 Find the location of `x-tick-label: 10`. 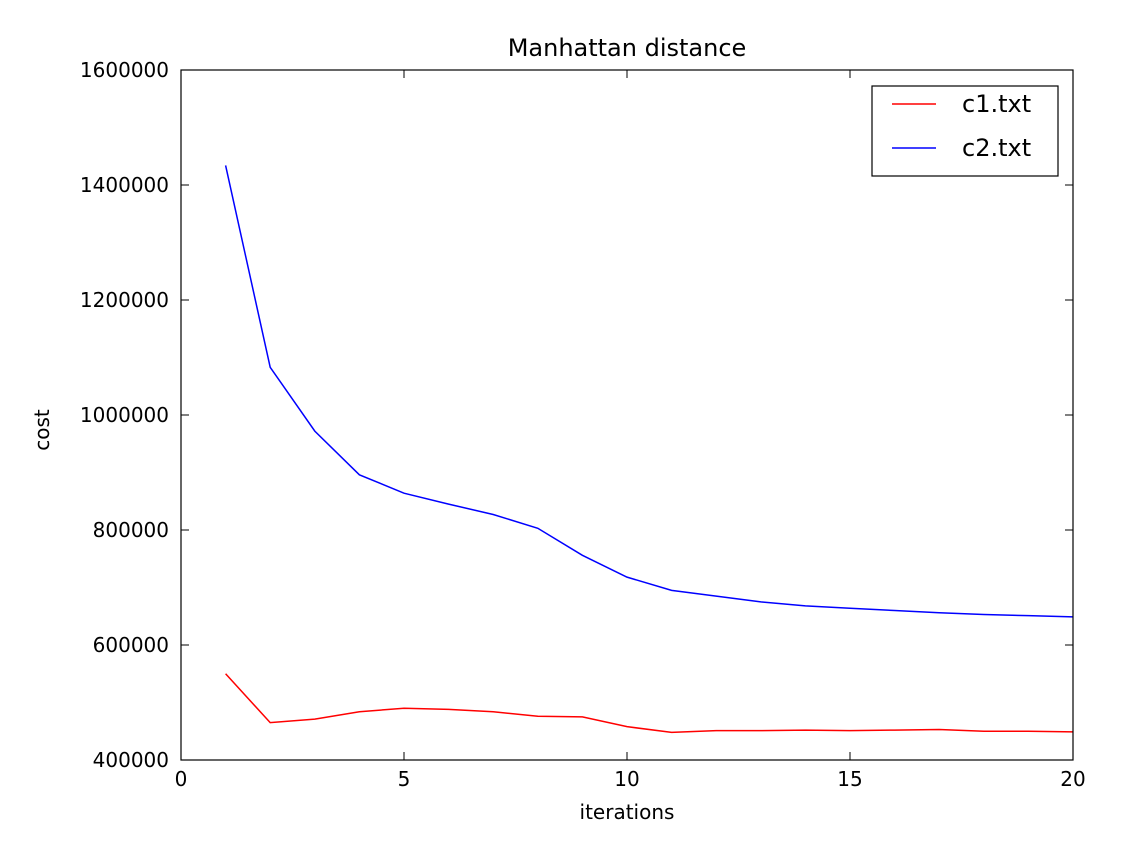

x-tick-label: 10 is located at coordinates (626, 779).